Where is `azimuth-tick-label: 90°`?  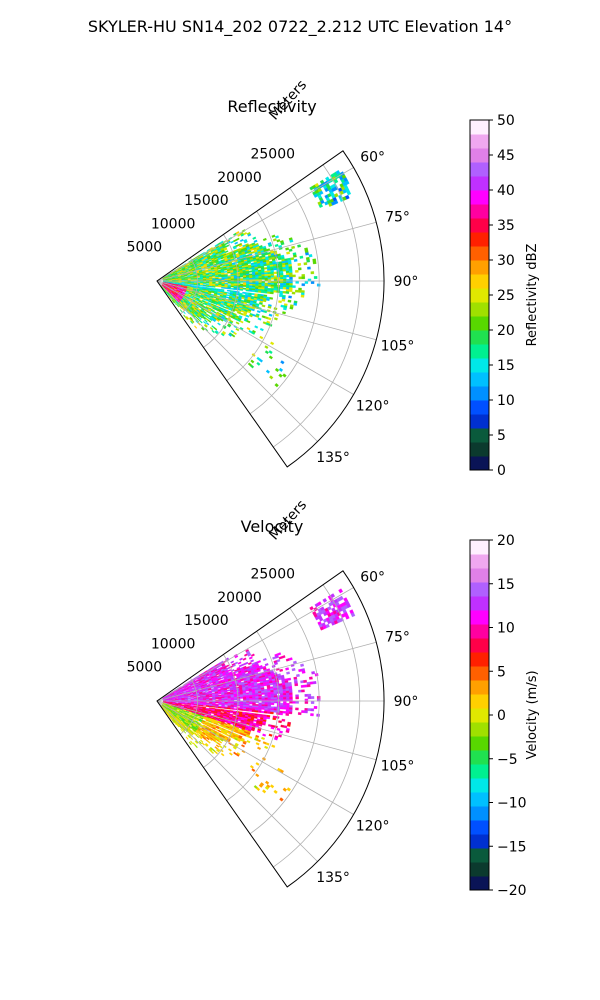 azimuth-tick-label: 90° is located at coordinates (406, 282).